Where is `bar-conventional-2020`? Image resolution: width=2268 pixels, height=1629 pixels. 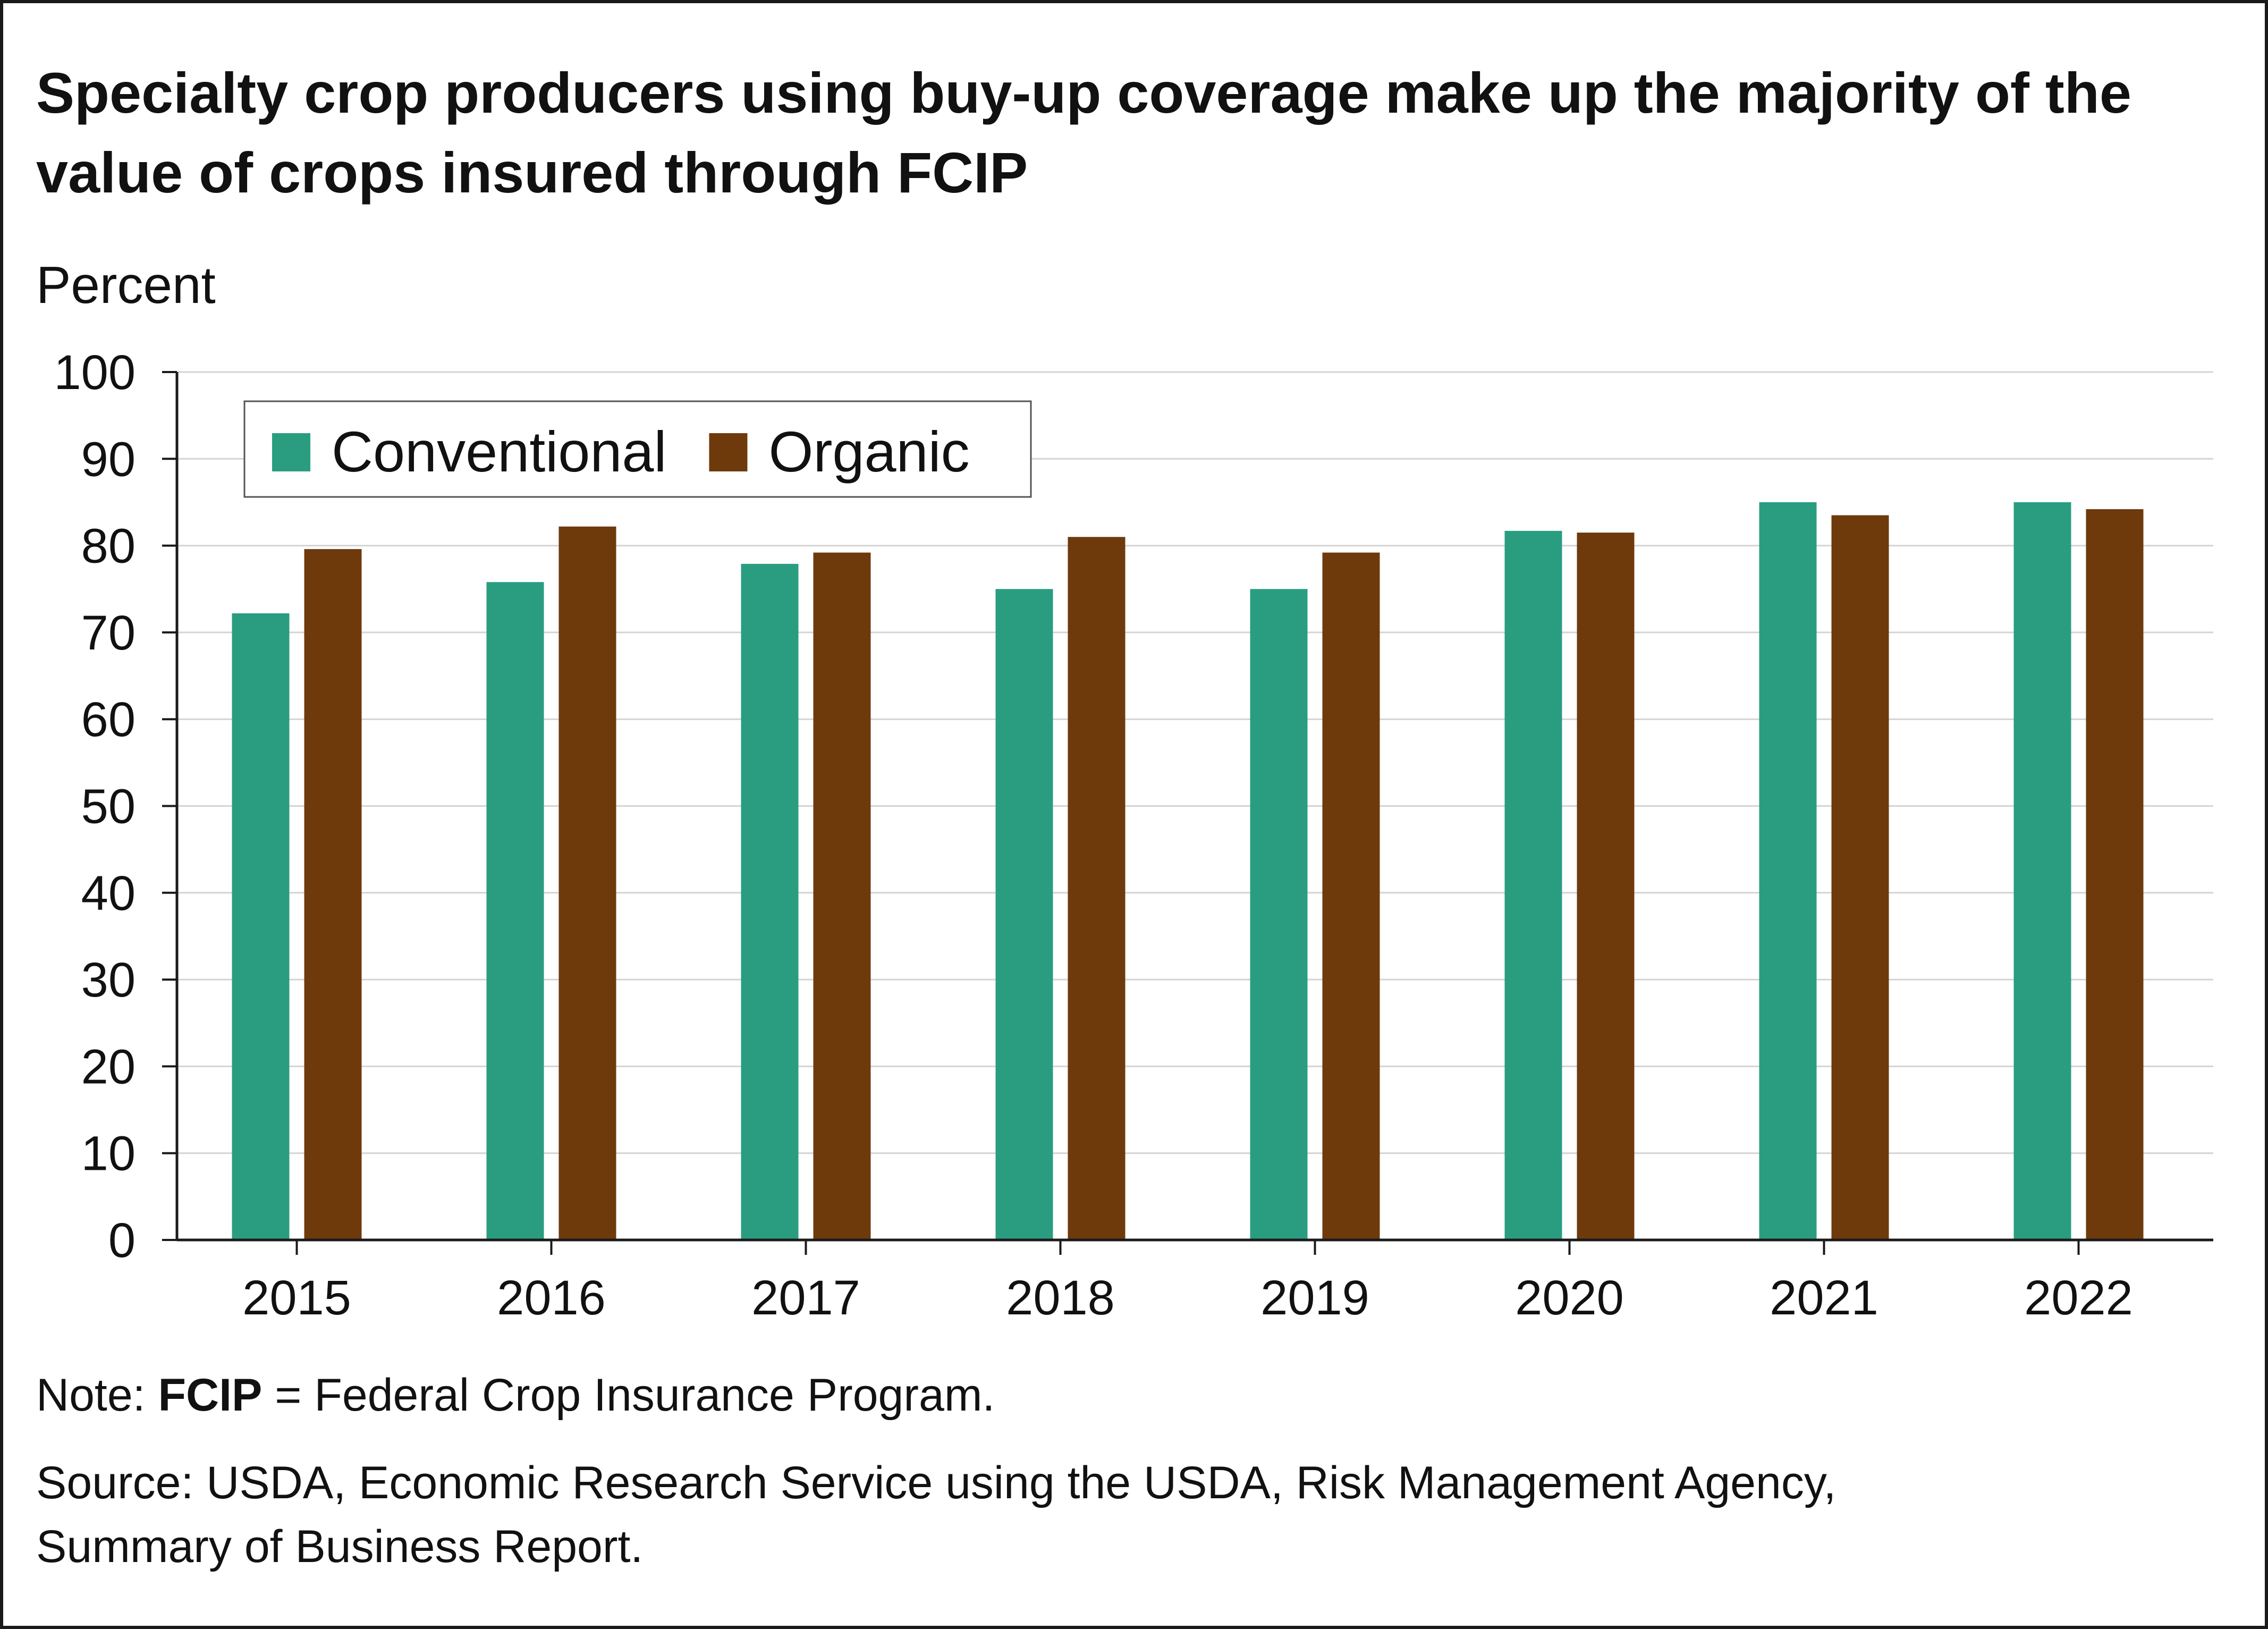 bar-conventional-2020 is located at coordinates (1533, 885).